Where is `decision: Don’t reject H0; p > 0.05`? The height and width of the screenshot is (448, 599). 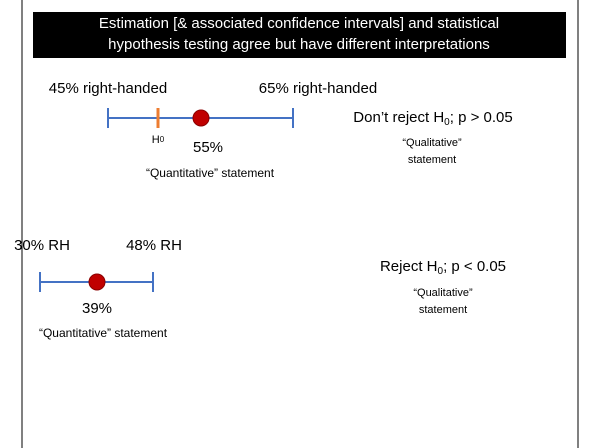
decision: Don’t reject H0; p > 0.05 is located at coordinates (432, 118).